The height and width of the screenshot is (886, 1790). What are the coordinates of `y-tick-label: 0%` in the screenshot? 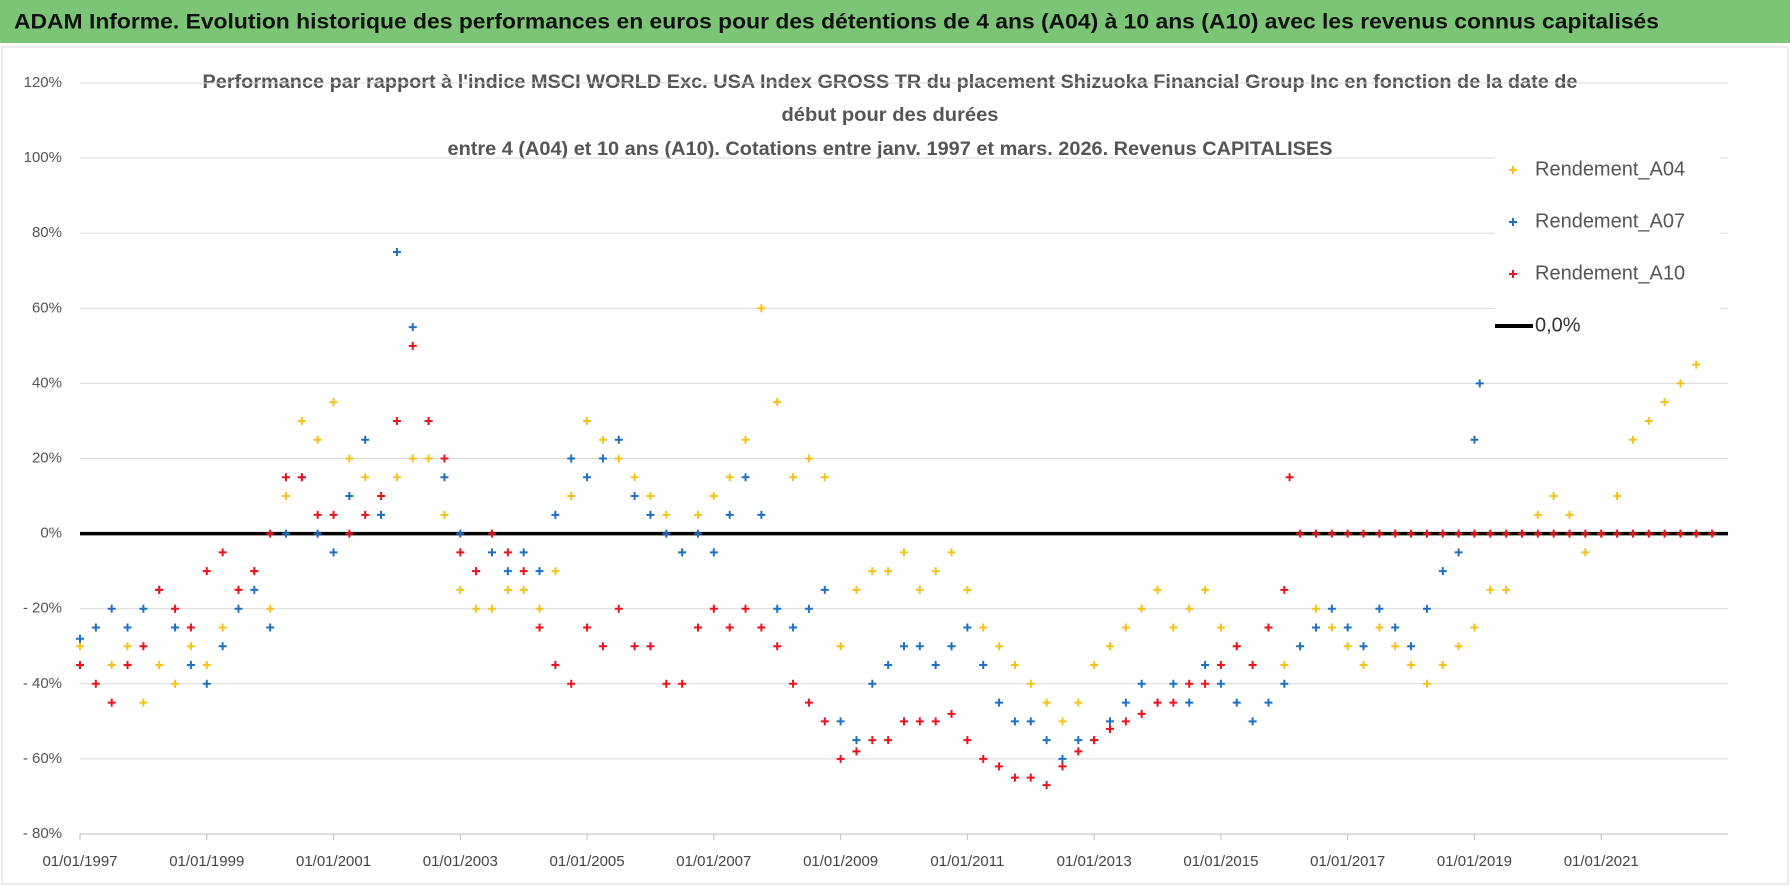 It's located at (51, 533).